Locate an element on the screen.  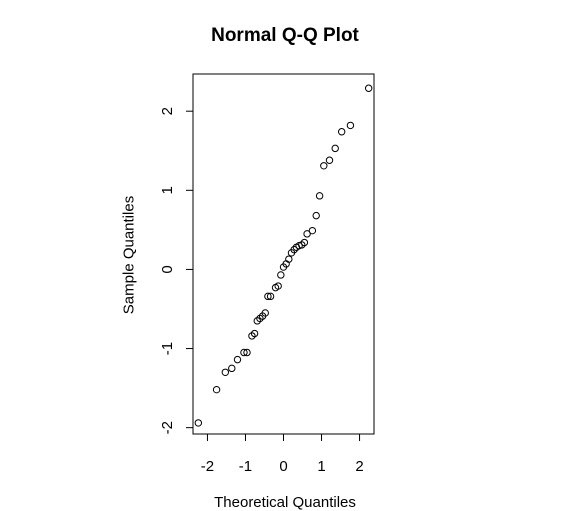
y-tick-label: 1 is located at coordinates (167, 190).